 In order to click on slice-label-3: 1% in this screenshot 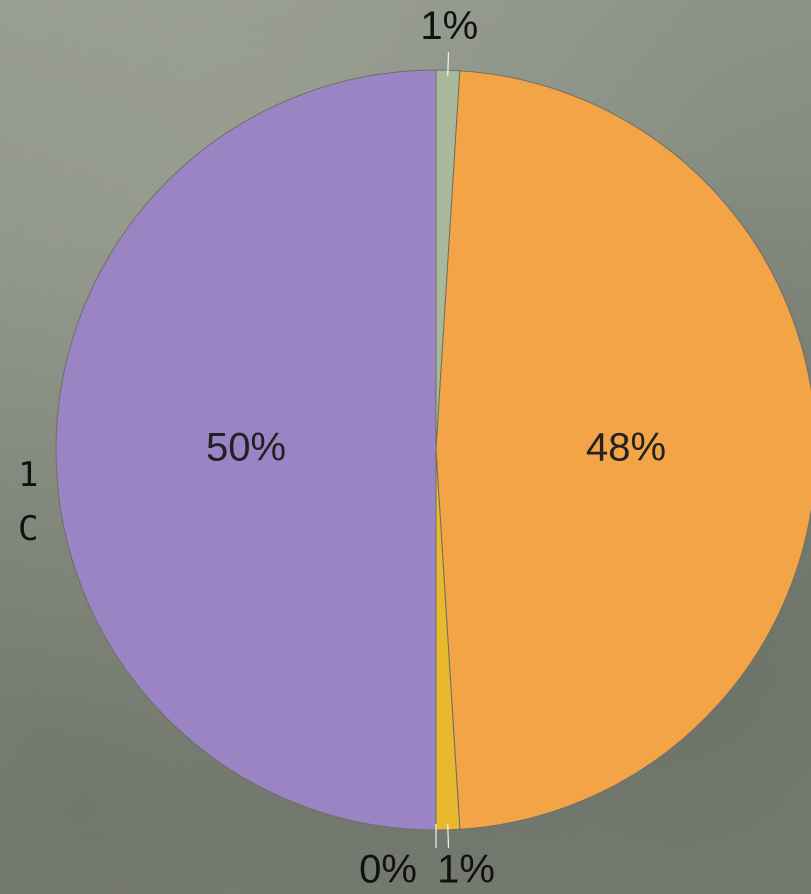, I will do `click(466, 869)`.